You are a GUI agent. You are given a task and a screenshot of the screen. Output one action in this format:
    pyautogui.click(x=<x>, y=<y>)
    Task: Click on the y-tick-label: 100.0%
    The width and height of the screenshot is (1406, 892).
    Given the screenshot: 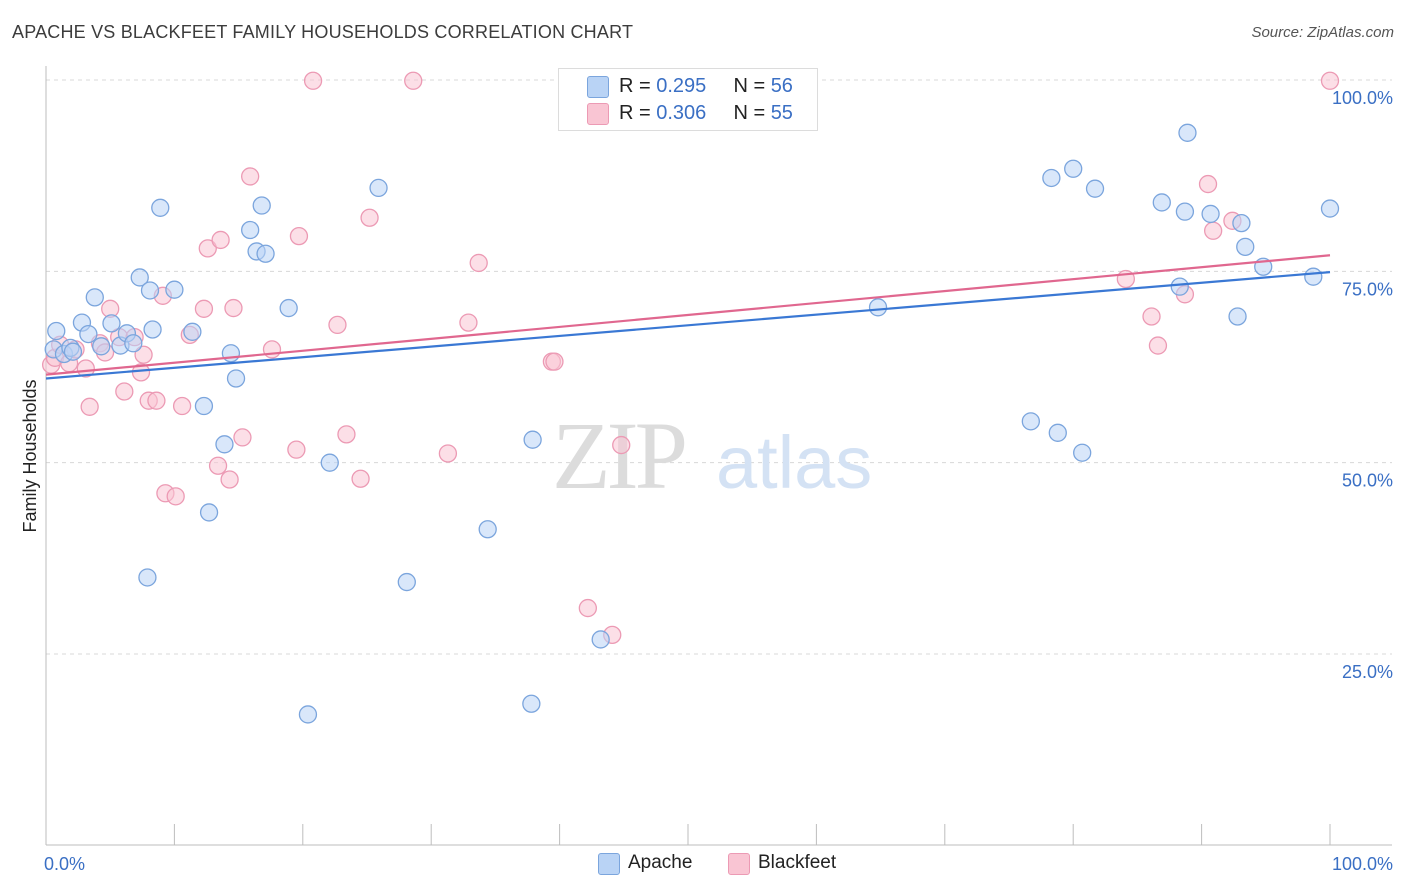 What is the action you would take?
    pyautogui.click(x=1362, y=98)
    